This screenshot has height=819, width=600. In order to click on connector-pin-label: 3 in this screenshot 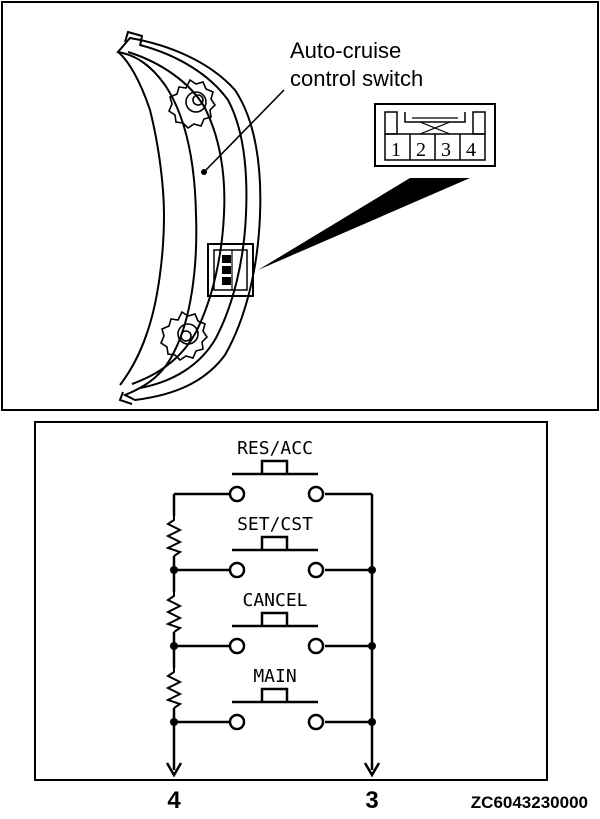, I will do `click(446, 150)`.